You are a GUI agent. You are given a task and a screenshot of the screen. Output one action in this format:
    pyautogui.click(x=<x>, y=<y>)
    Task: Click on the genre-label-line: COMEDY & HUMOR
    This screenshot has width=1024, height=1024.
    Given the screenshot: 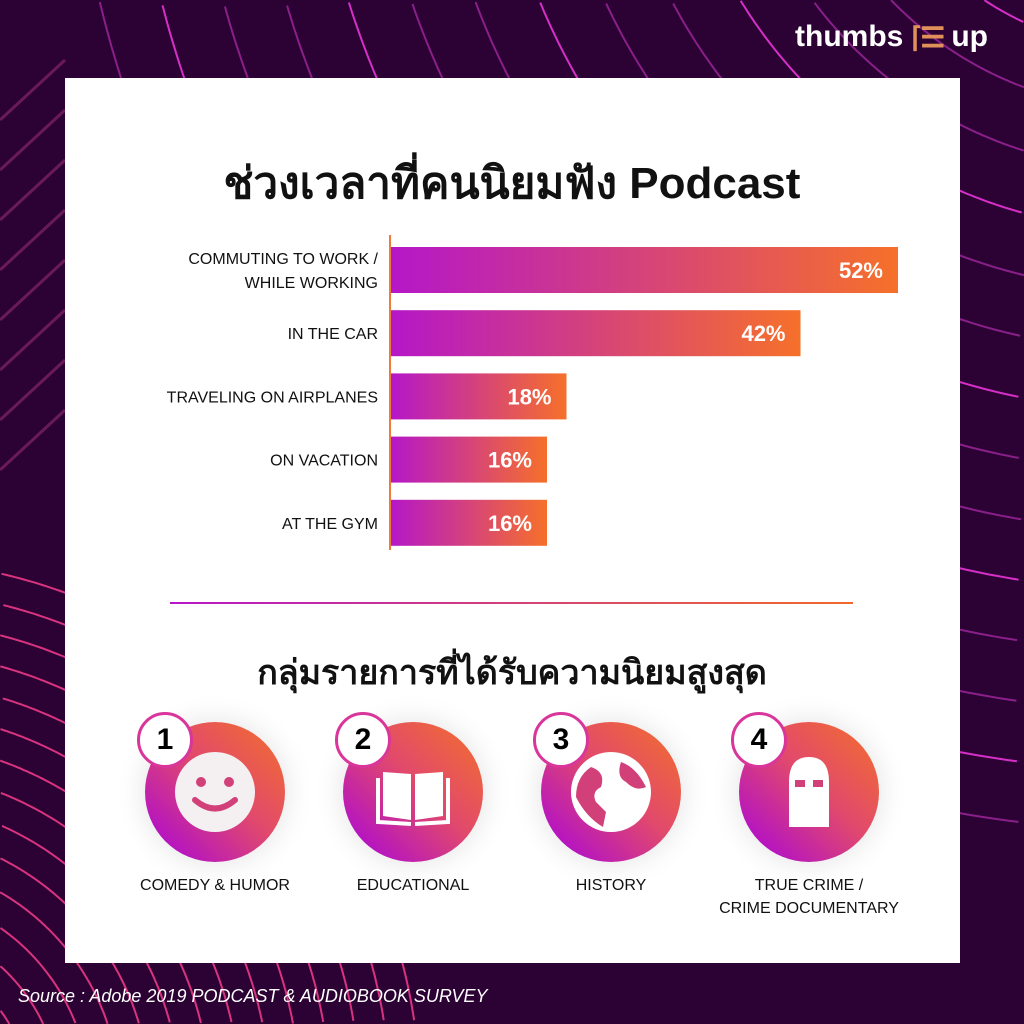 What is the action you would take?
    pyautogui.click(x=215, y=885)
    